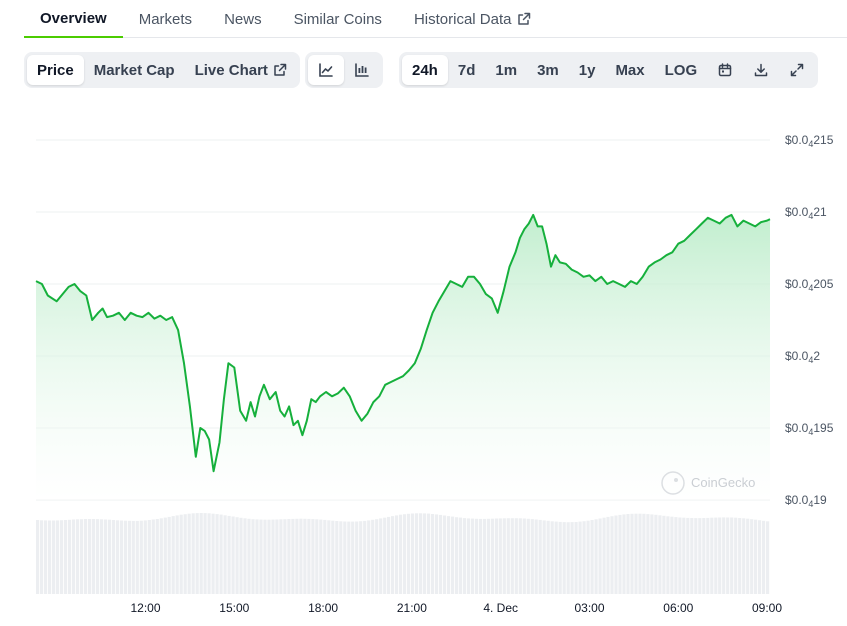  I want to click on calendar-button, so click(725, 70).